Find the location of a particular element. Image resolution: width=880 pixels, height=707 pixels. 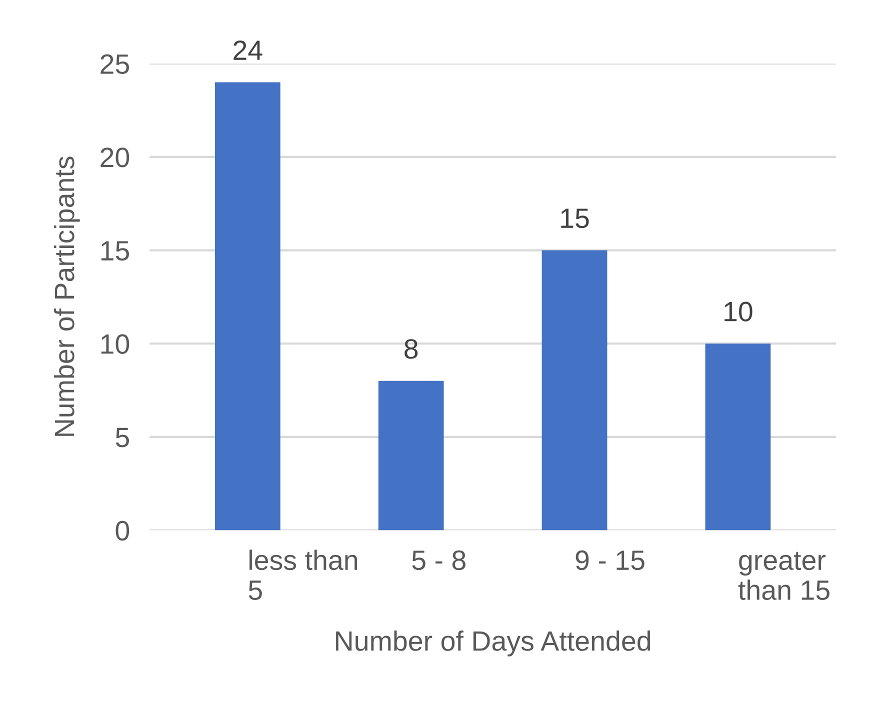

x-tick-label: greater than 15 is located at coordinates (784, 576).